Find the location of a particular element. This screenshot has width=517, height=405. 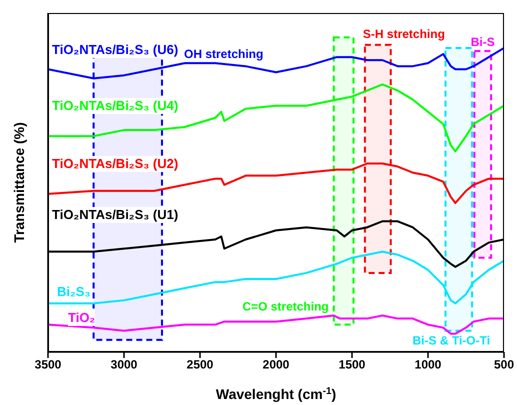

x-tick-label: 1000 is located at coordinates (428, 365).